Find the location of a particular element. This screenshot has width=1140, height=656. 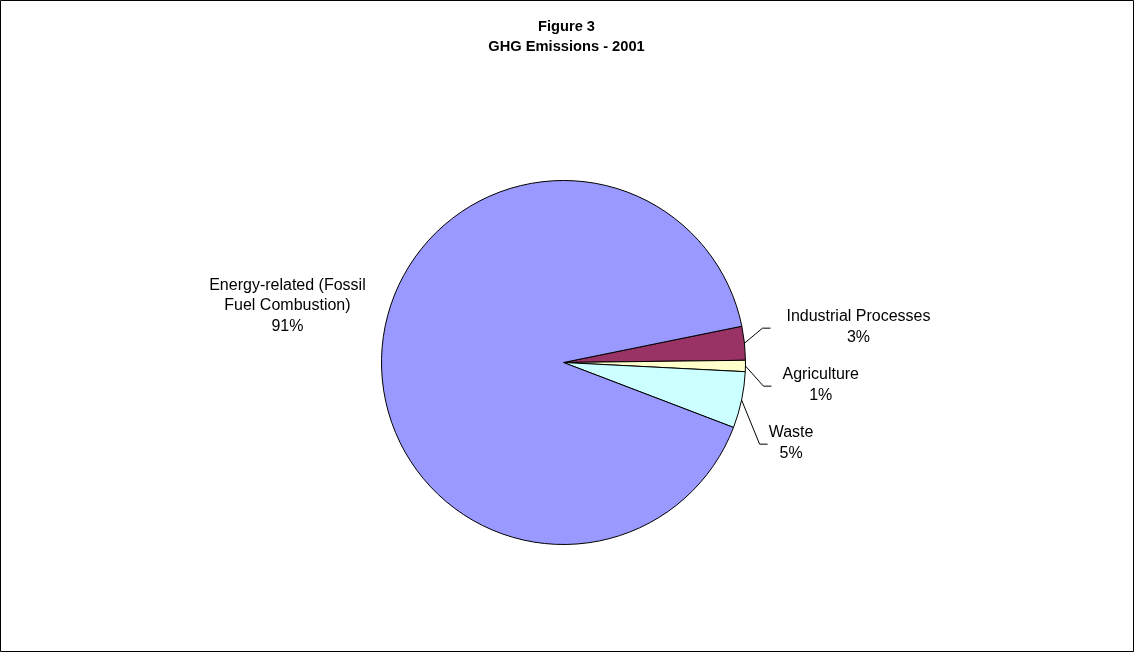

slice-label: Industrial Processes is located at coordinates (858, 316).